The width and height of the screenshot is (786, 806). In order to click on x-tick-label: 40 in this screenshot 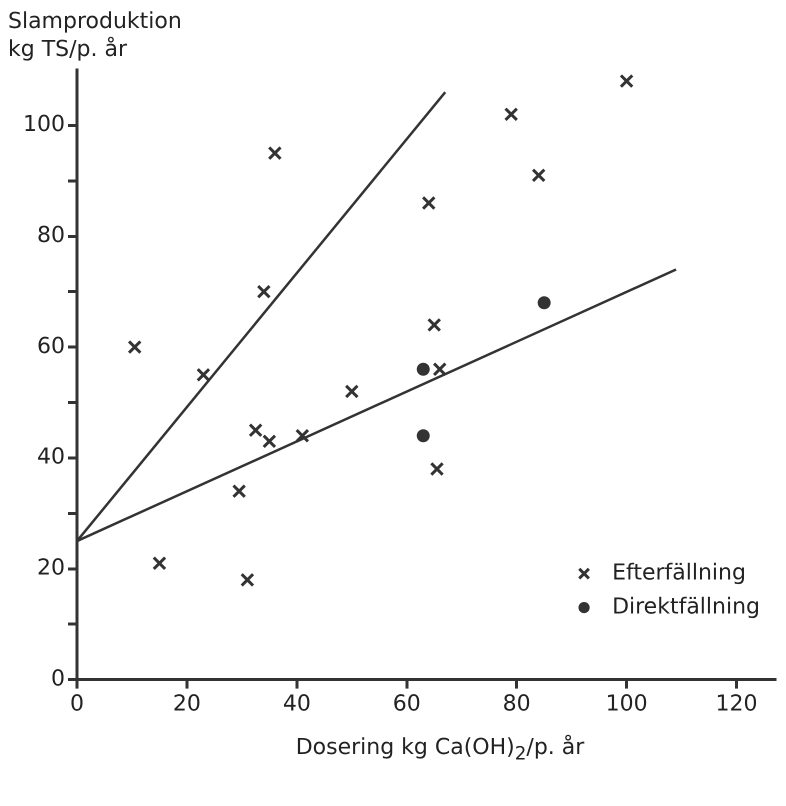, I will do `click(296, 704)`.